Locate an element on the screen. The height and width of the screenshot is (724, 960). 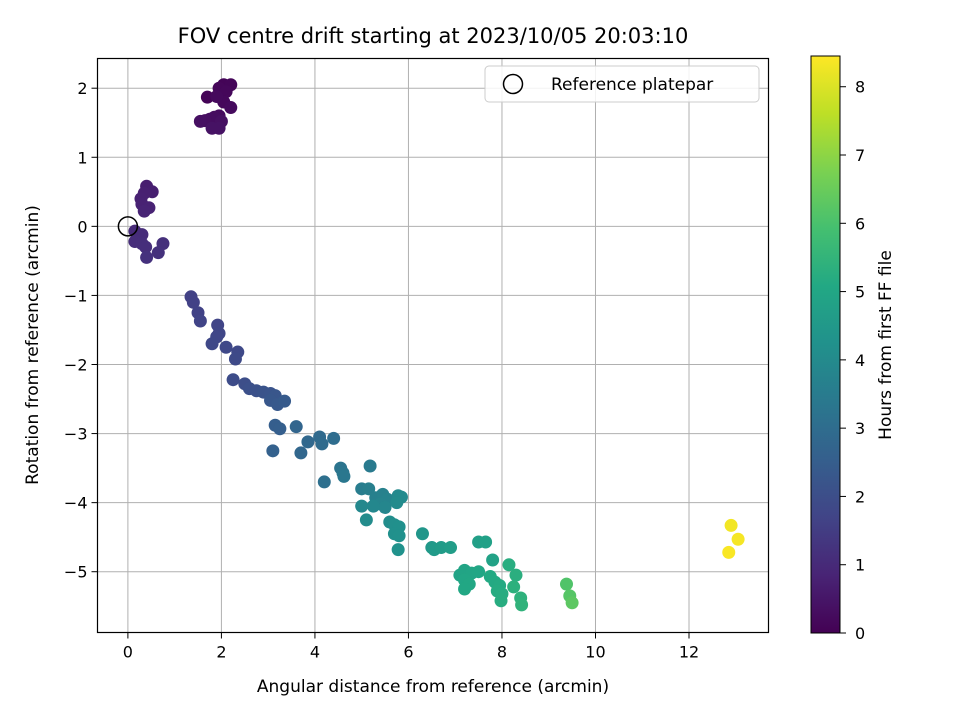
legend: Reference platepar is located at coordinates (622, 84).